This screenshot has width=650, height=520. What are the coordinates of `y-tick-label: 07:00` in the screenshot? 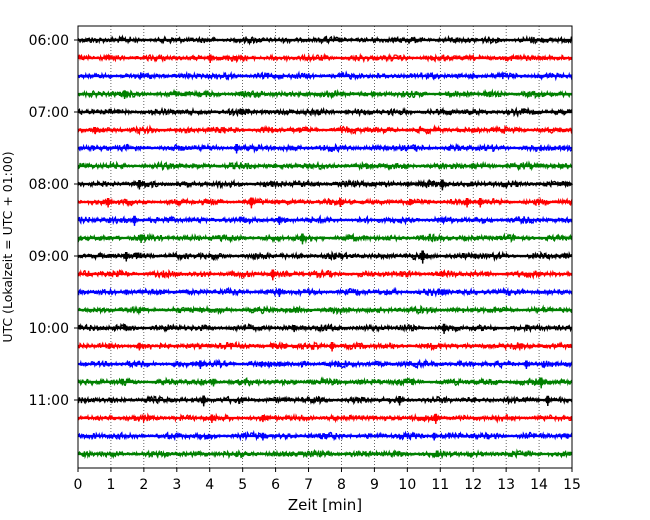 It's located at (49, 113).